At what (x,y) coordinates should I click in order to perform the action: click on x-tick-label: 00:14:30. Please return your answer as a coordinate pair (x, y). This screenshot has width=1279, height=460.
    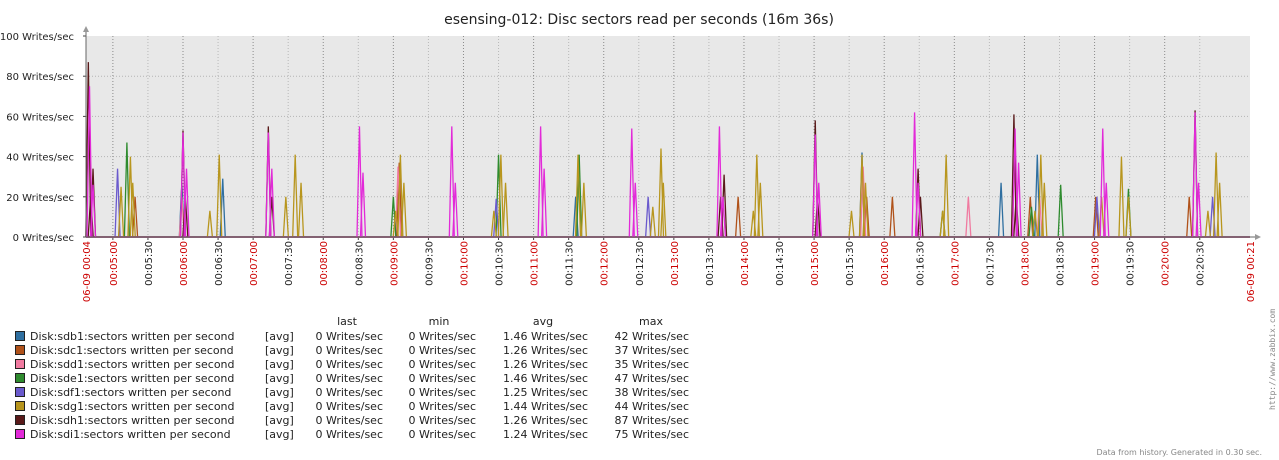
    Looking at the image, I should click on (780, 263).